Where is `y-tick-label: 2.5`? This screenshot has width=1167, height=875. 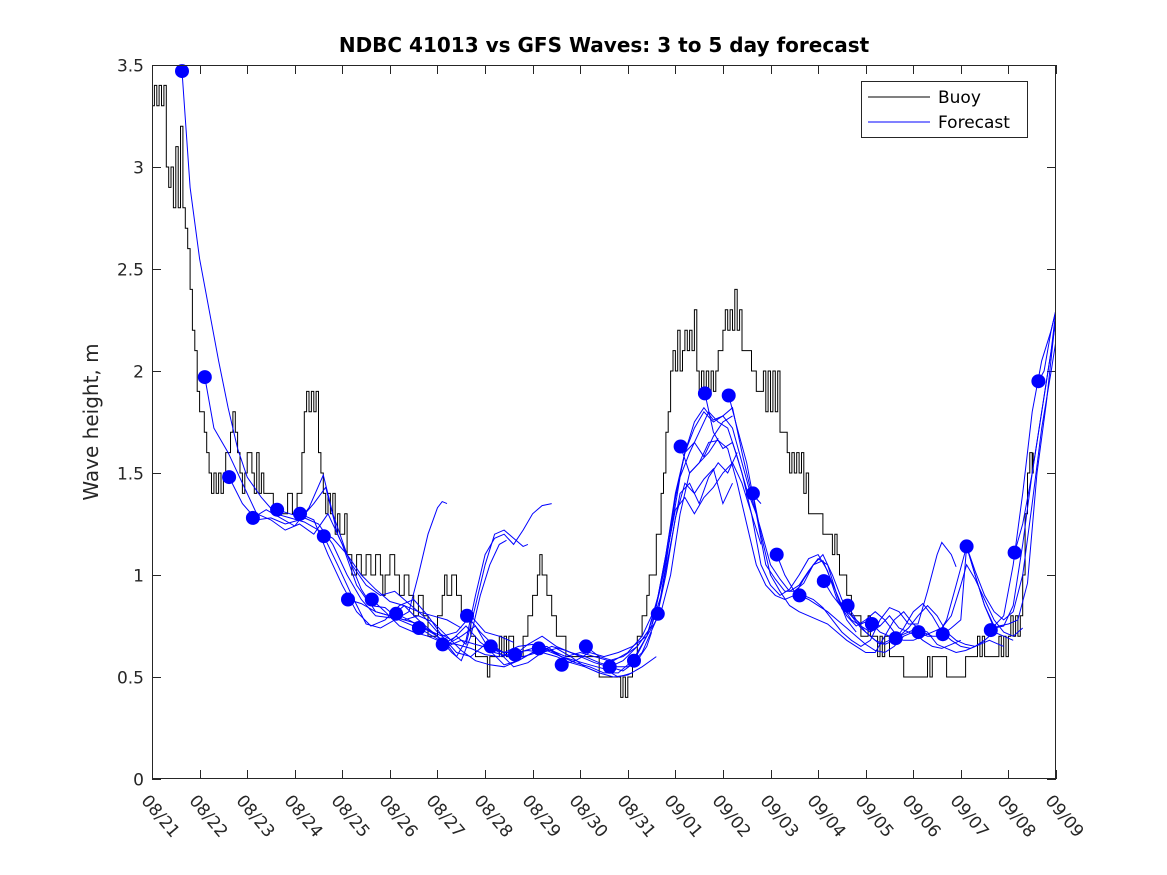 y-tick-label: 2.5 is located at coordinates (130, 271).